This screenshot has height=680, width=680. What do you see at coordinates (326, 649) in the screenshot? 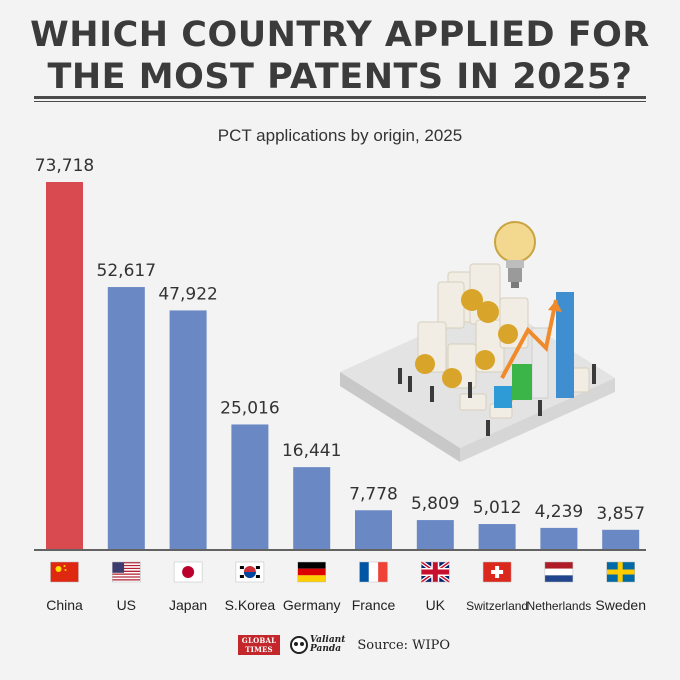
I see `vp-line-2: Panda` at bounding box center [326, 649].